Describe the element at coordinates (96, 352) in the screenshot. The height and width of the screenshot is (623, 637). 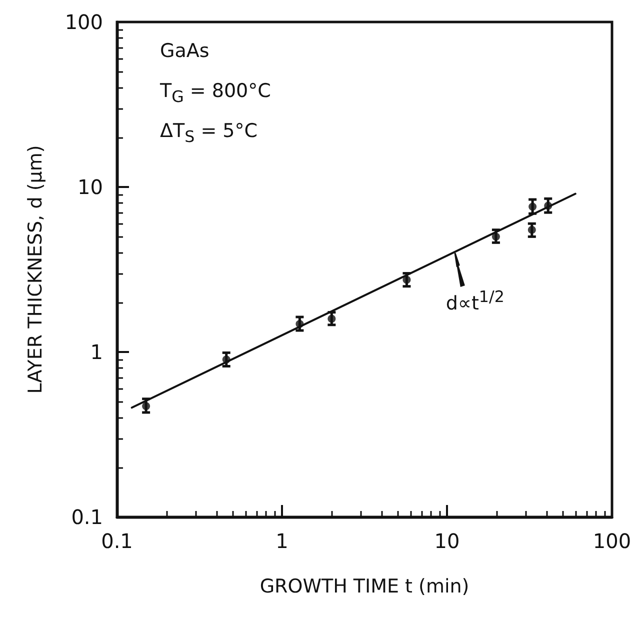
I see `y-tick-label: 1` at that location.